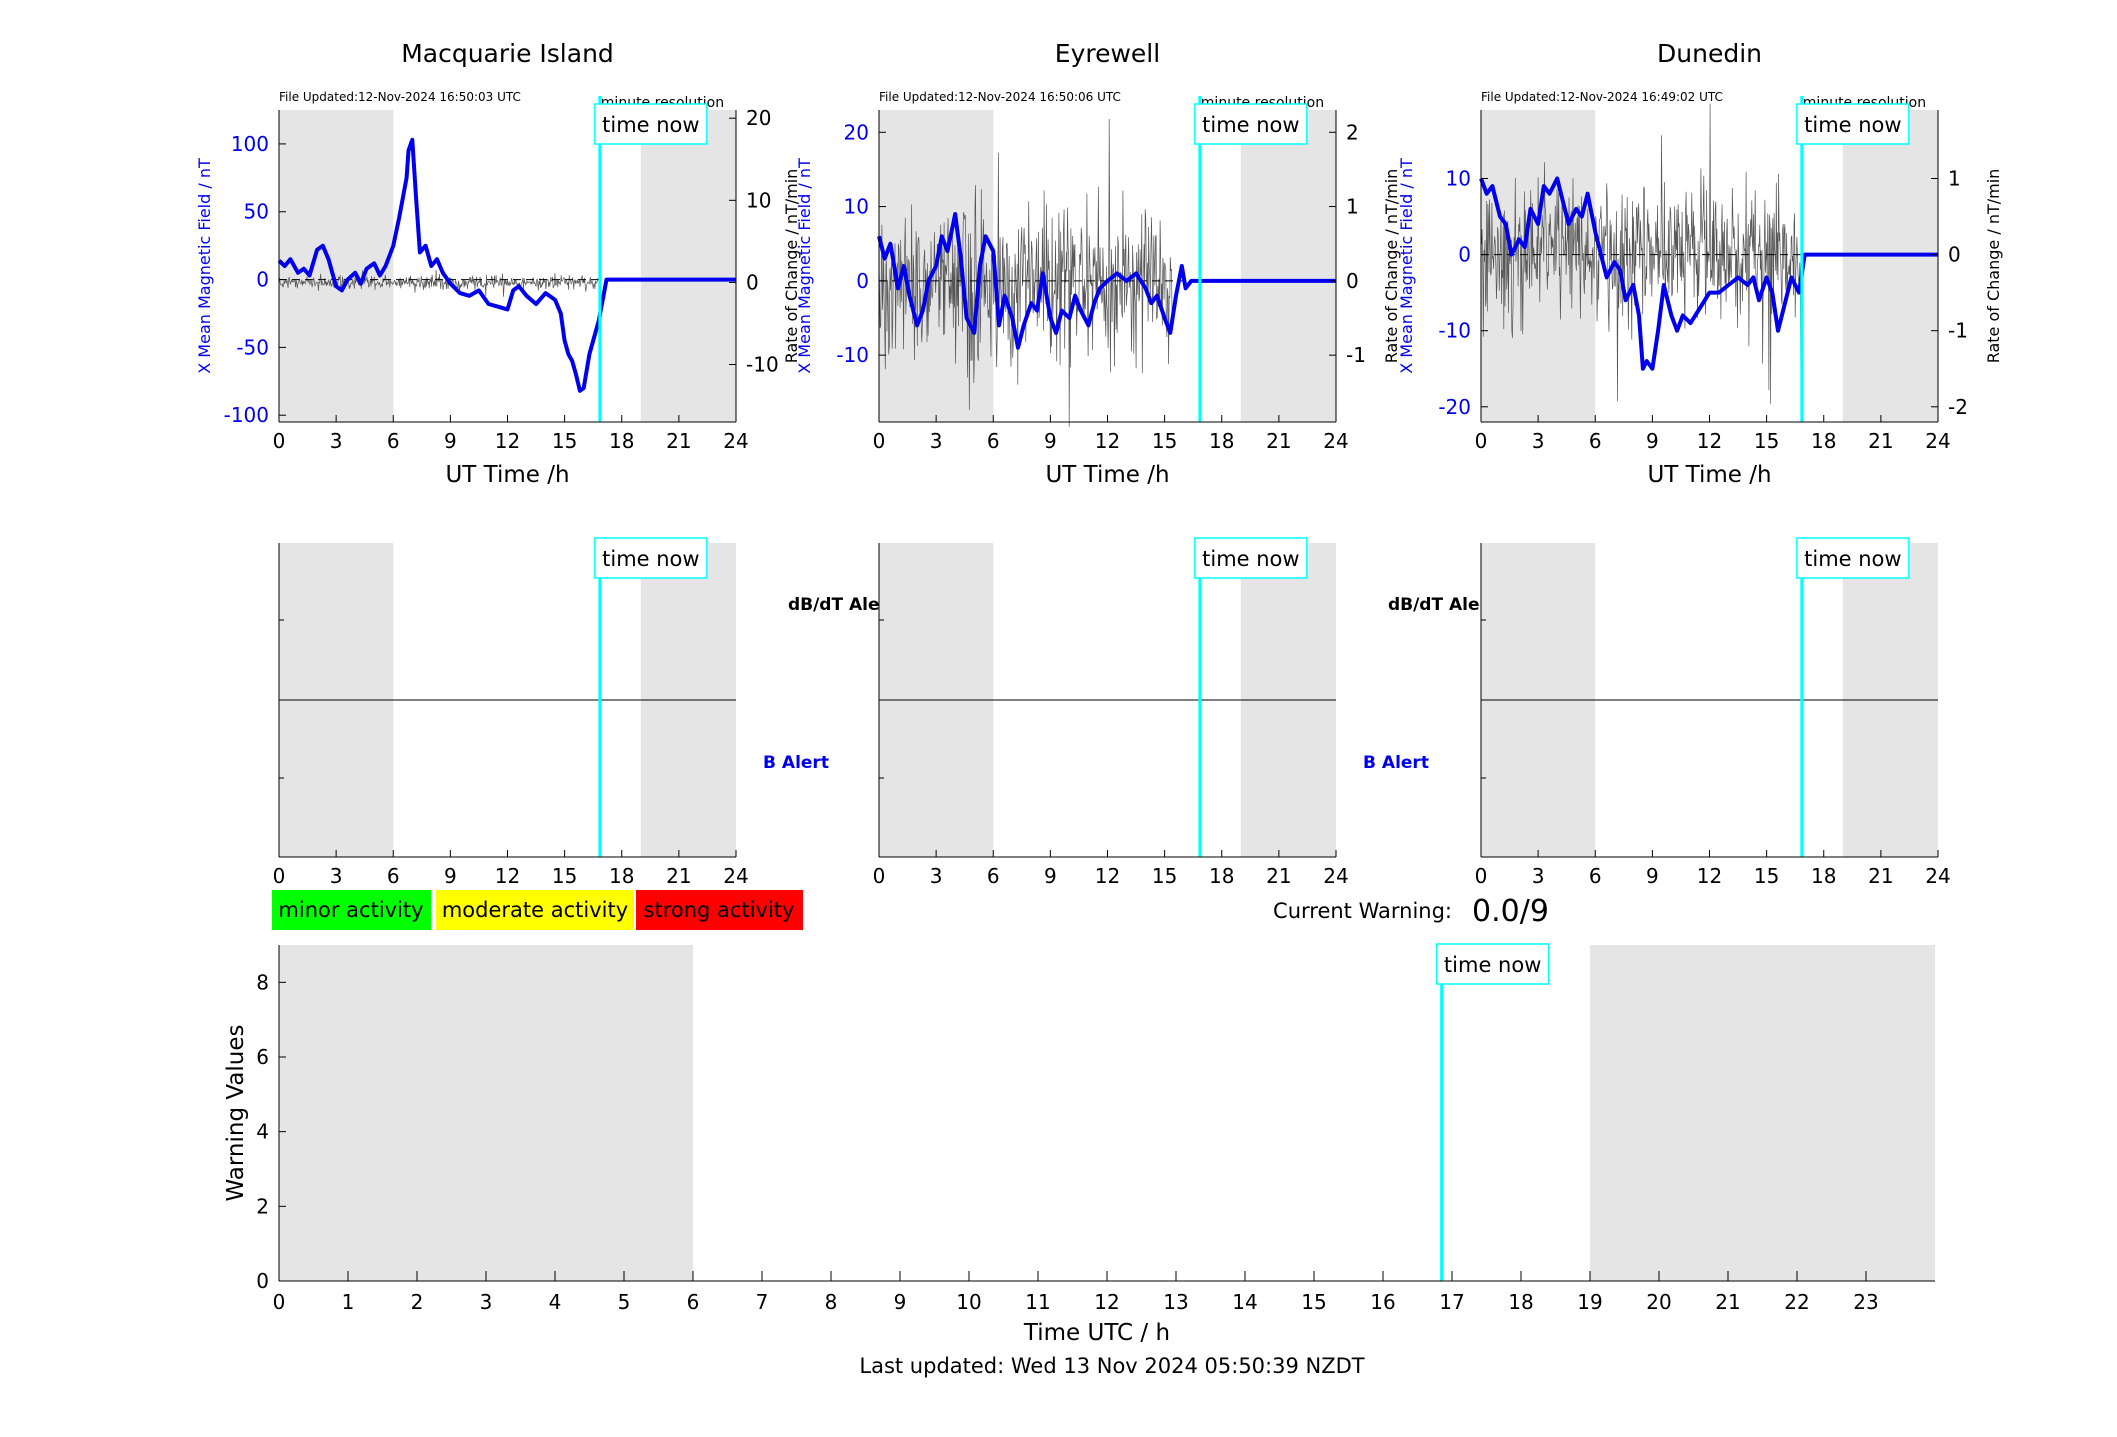  Describe the element at coordinates (236, 1112) in the screenshot. I see `warning-y-axis-label: Warning Values` at that location.